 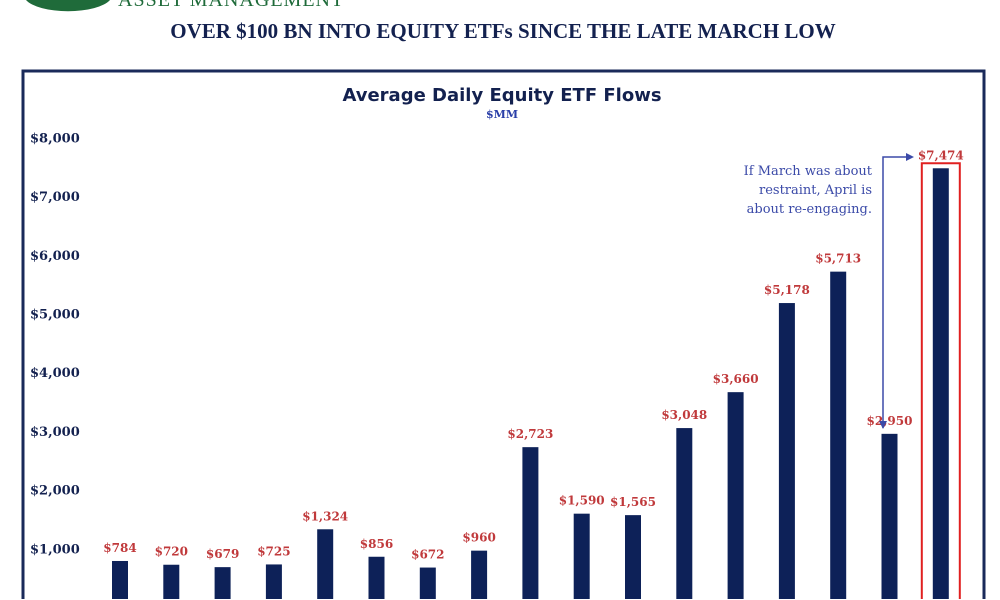 What do you see at coordinates (684, 415) in the screenshot?
I see `bar-value-label: $3,048` at bounding box center [684, 415].